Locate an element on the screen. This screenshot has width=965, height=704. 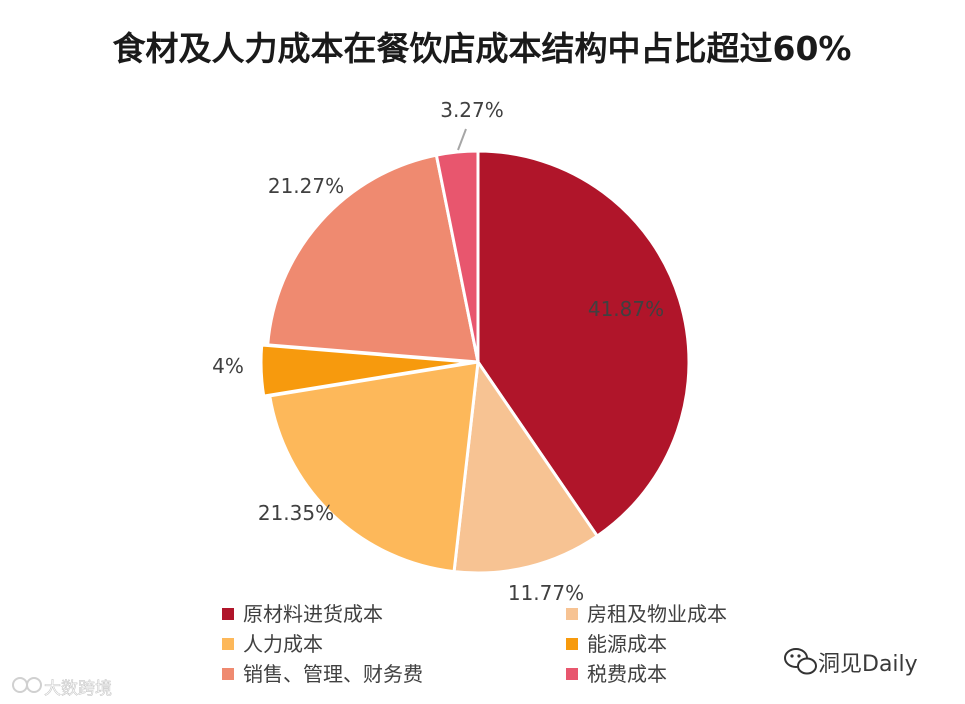
wechat-icon is located at coordinates (800, 661).